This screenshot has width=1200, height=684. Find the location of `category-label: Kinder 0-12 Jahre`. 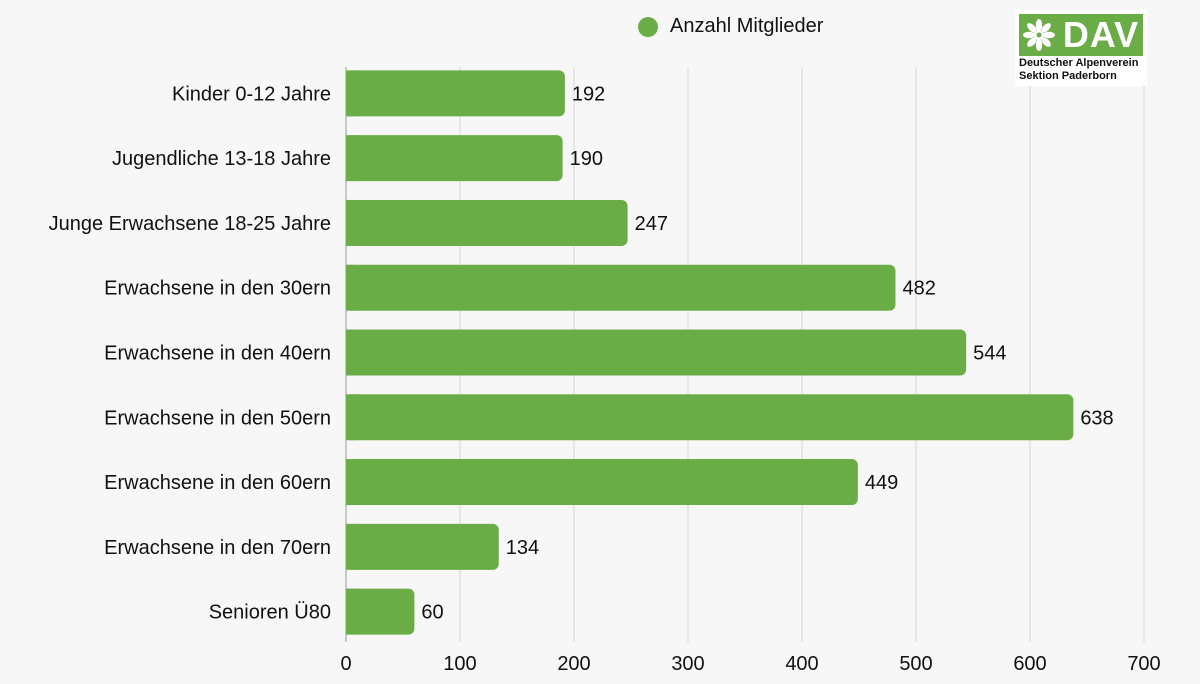

category-label: Kinder 0-12 Jahre is located at coordinates (251, 94).